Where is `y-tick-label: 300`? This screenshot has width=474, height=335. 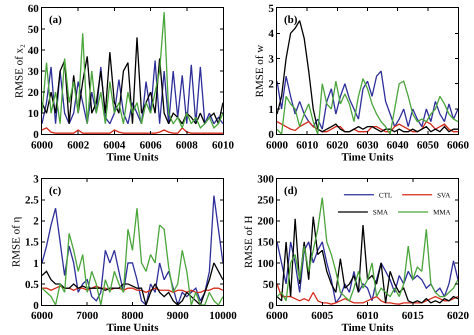 y-tick-label: 300 is located at coordinates (265, 180).